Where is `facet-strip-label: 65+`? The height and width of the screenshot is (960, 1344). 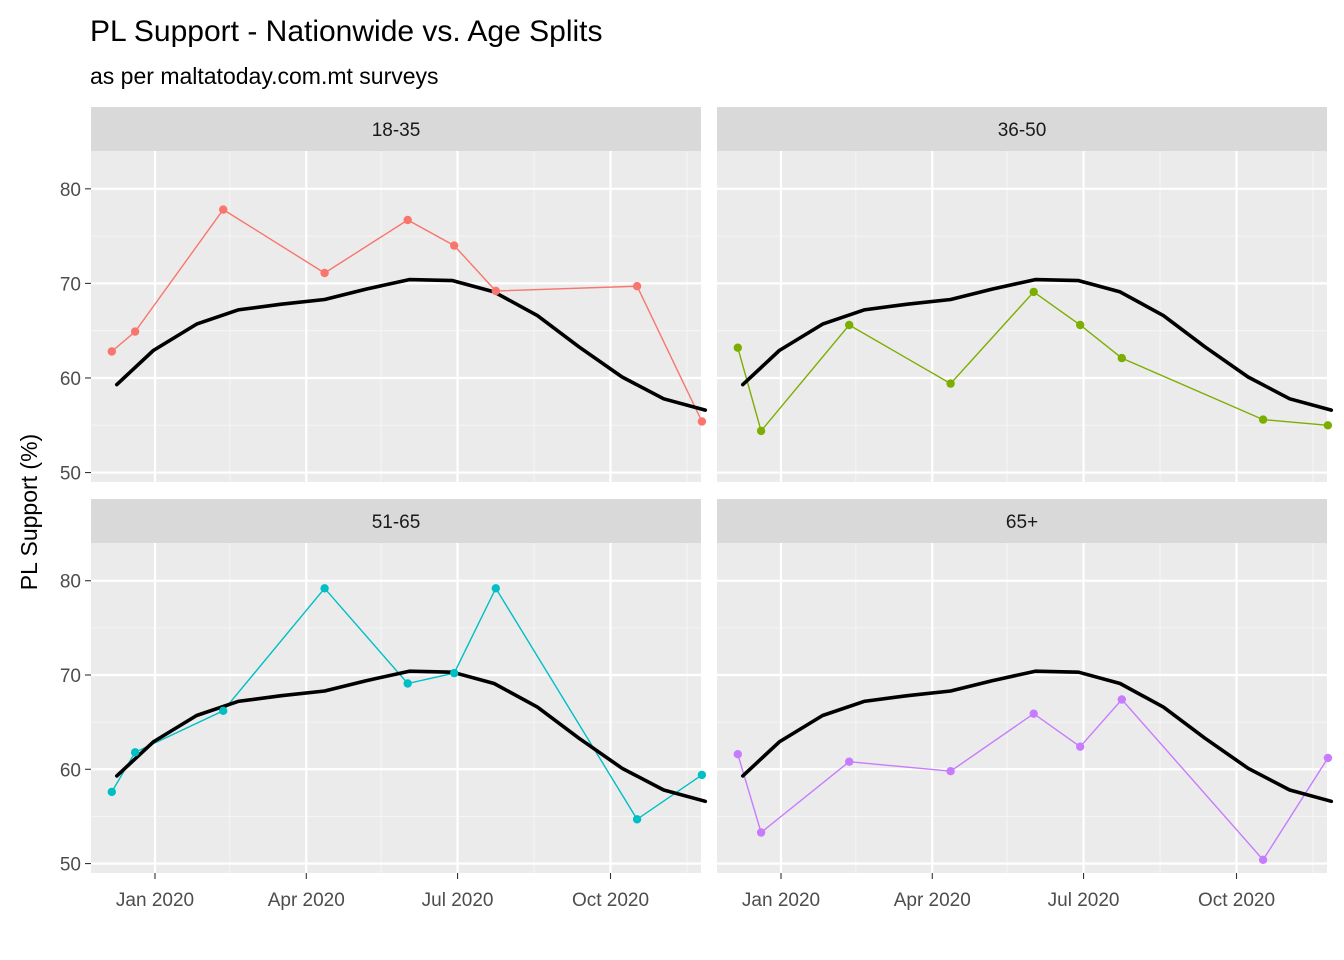
facet-strip-label: 65+ is located at coordinates (1022, 522).